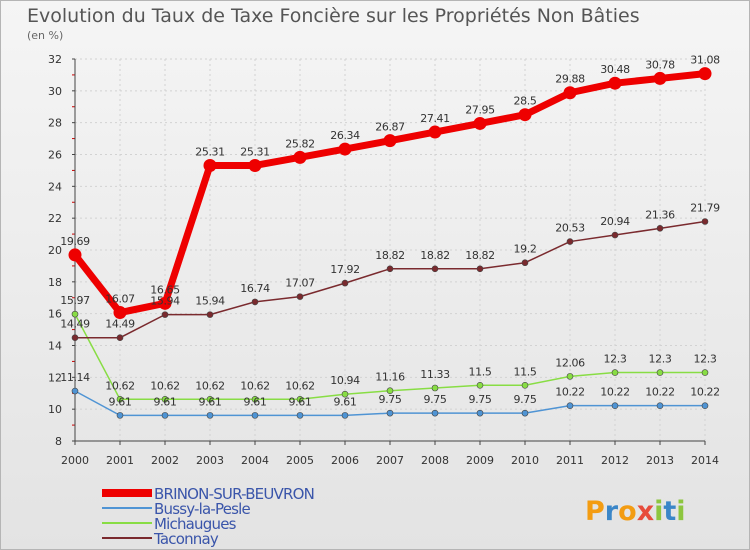 This screenshot has width=750, height=550. What do you see at coordinates (55, 409) in the screenshot?
I see `y-tick-label: 10` at bounding box center [55, 409].